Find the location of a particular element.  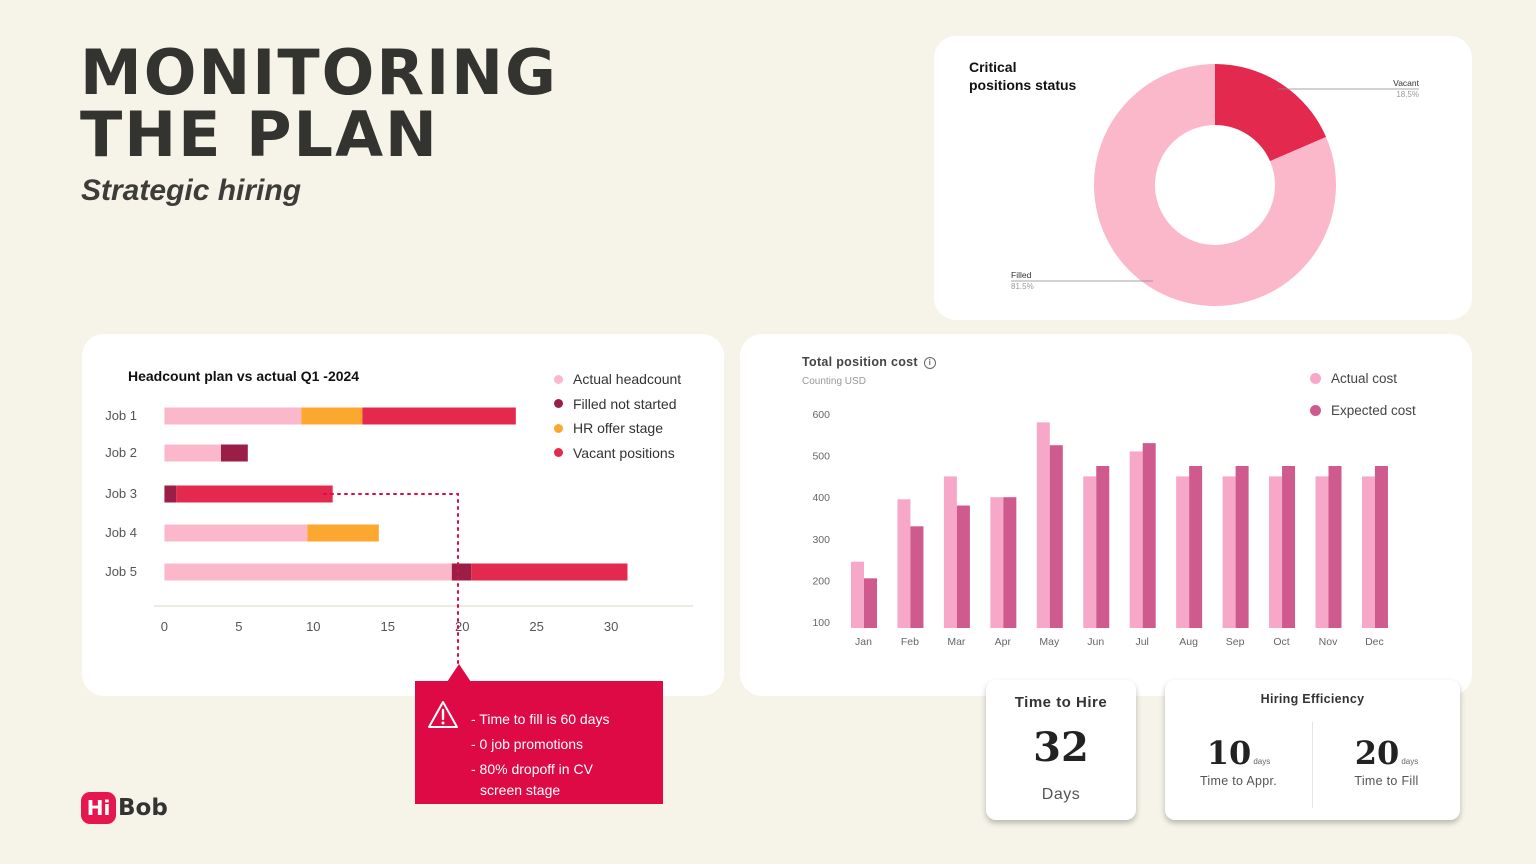

logo-text: Bob is located at coordinates (143, 808).